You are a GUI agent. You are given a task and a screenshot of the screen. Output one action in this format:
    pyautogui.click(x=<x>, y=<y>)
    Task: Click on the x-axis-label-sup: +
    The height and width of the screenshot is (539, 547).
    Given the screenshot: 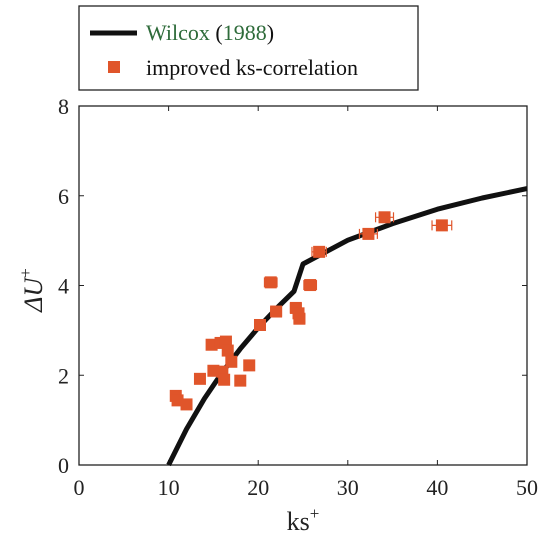 What is the action you would take?
    pyautogui.click(x=315, y=513)
    